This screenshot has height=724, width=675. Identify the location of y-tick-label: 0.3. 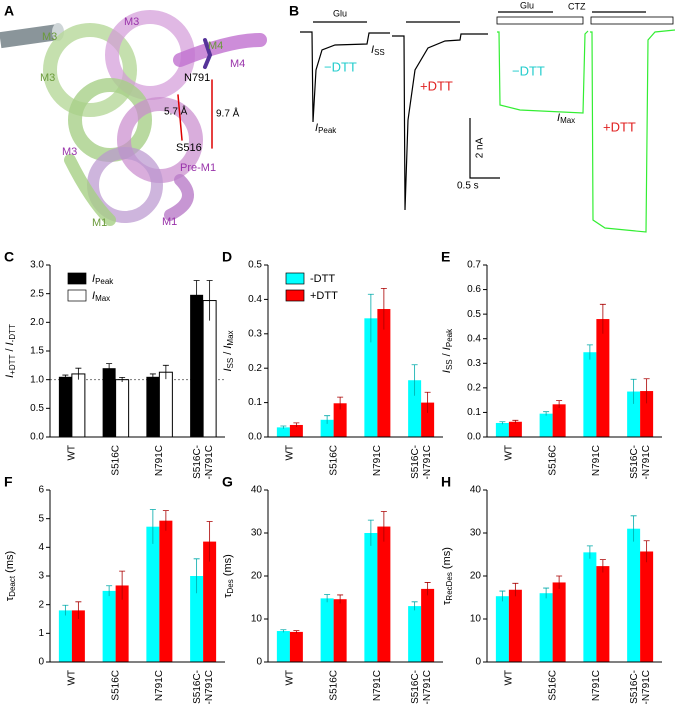
(474, 363).